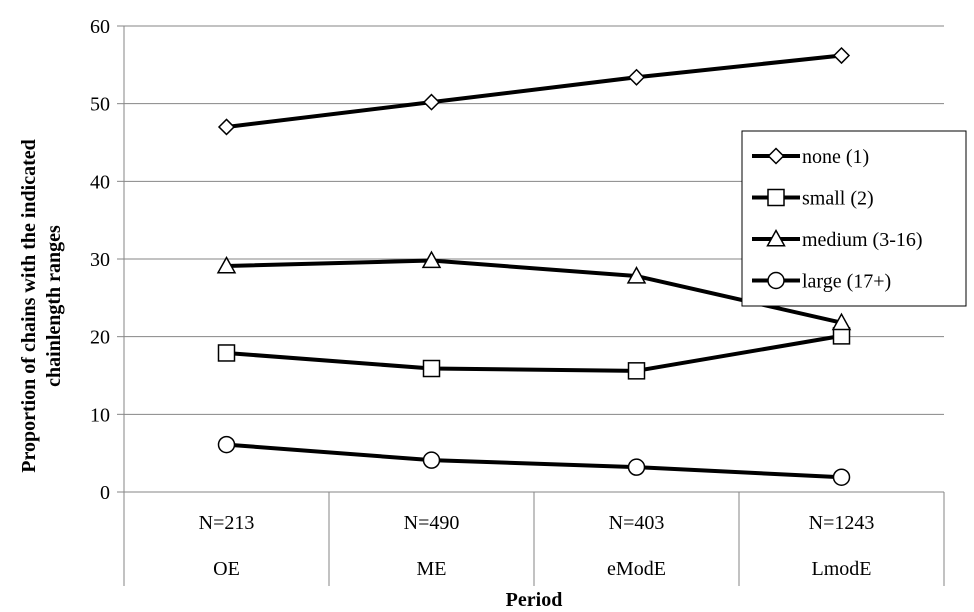 The image size is (974, 612). I want to click on legend-label: small (2), so click(838, 199).